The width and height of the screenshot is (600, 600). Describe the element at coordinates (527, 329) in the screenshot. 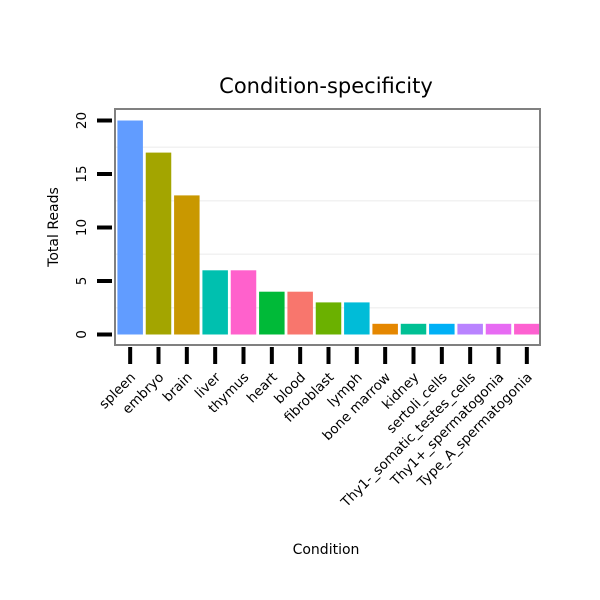

I see `bar-type-a-spermatogonia` at that location.